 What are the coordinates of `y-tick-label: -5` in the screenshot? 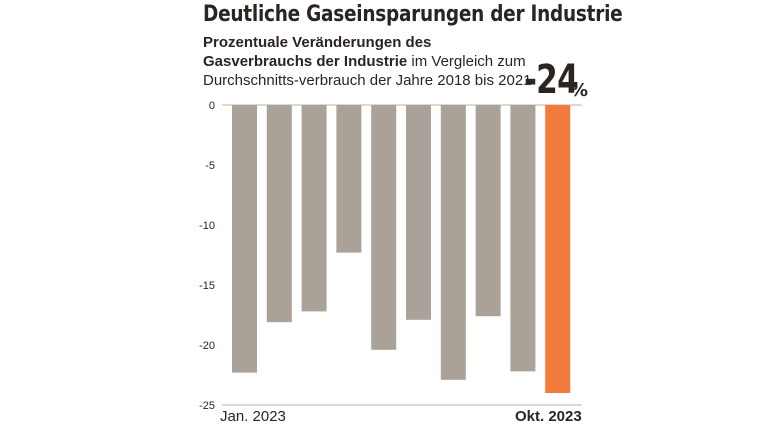 It's located at (210, 166).